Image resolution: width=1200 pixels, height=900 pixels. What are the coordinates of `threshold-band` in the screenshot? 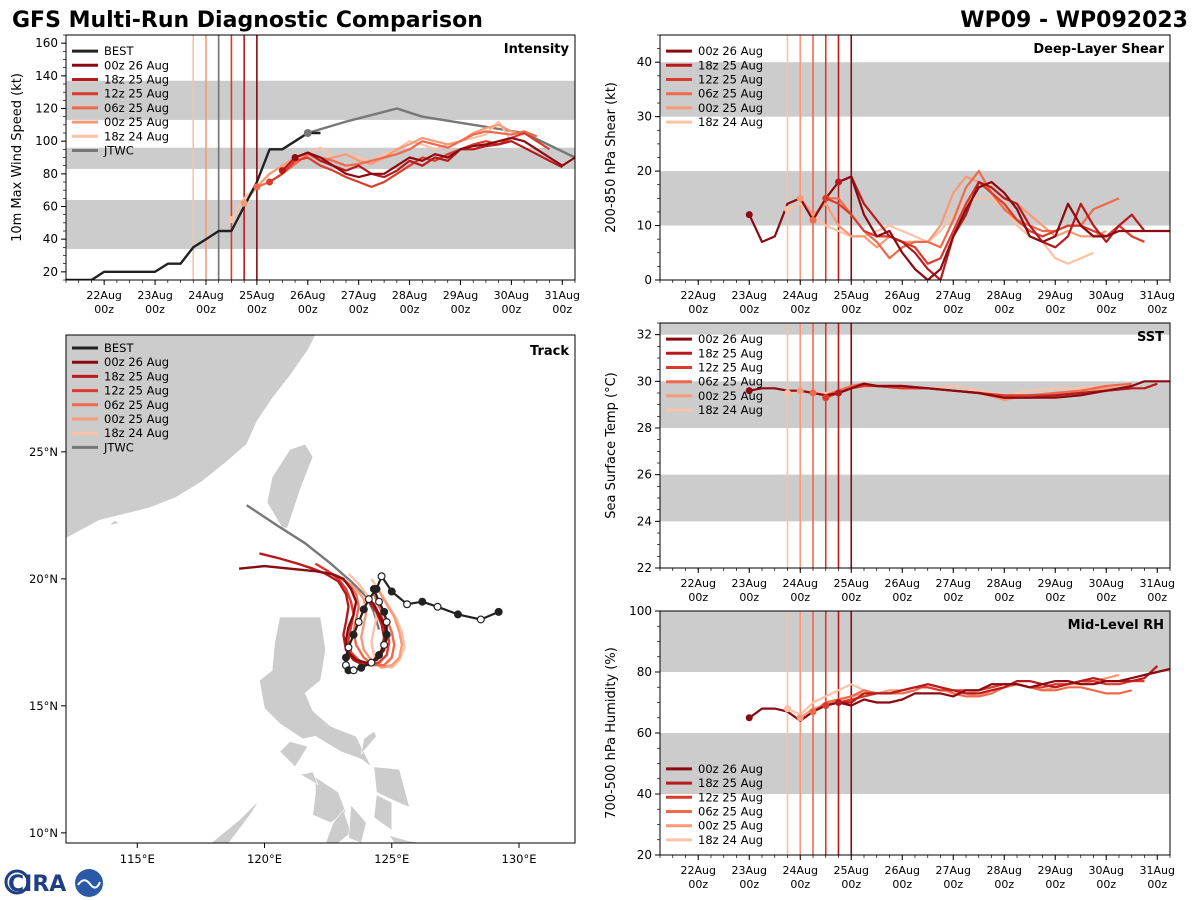 It's located at (915, 329).